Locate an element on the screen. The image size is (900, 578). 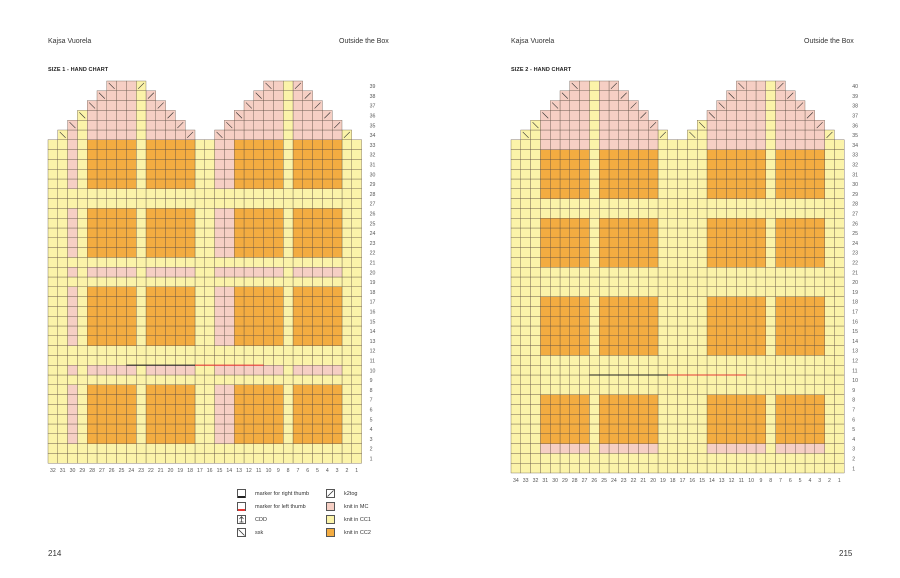
row-label: 27 is located at coordinates (855, 214).